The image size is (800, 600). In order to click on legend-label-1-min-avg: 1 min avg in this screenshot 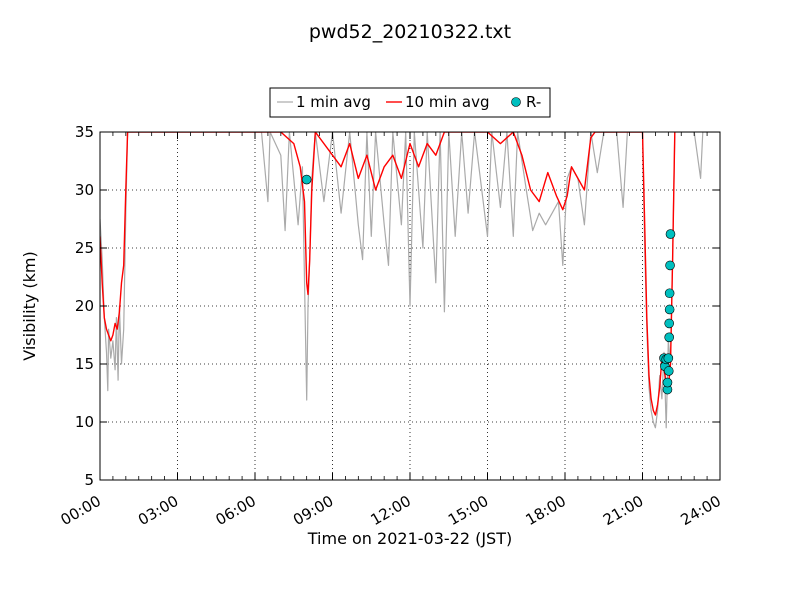, I will do `click(333, 102)`.